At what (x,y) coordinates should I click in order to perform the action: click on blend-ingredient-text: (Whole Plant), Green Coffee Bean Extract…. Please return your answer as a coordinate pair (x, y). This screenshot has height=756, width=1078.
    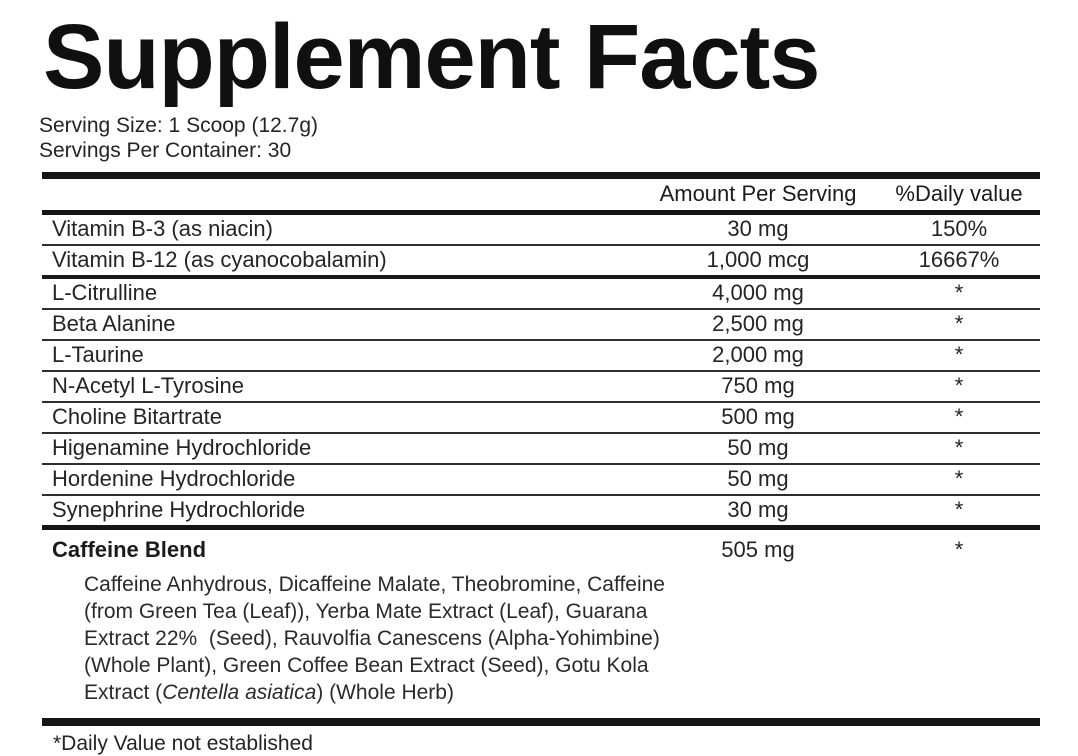
    Looking at the image, I should click on (366, 665).